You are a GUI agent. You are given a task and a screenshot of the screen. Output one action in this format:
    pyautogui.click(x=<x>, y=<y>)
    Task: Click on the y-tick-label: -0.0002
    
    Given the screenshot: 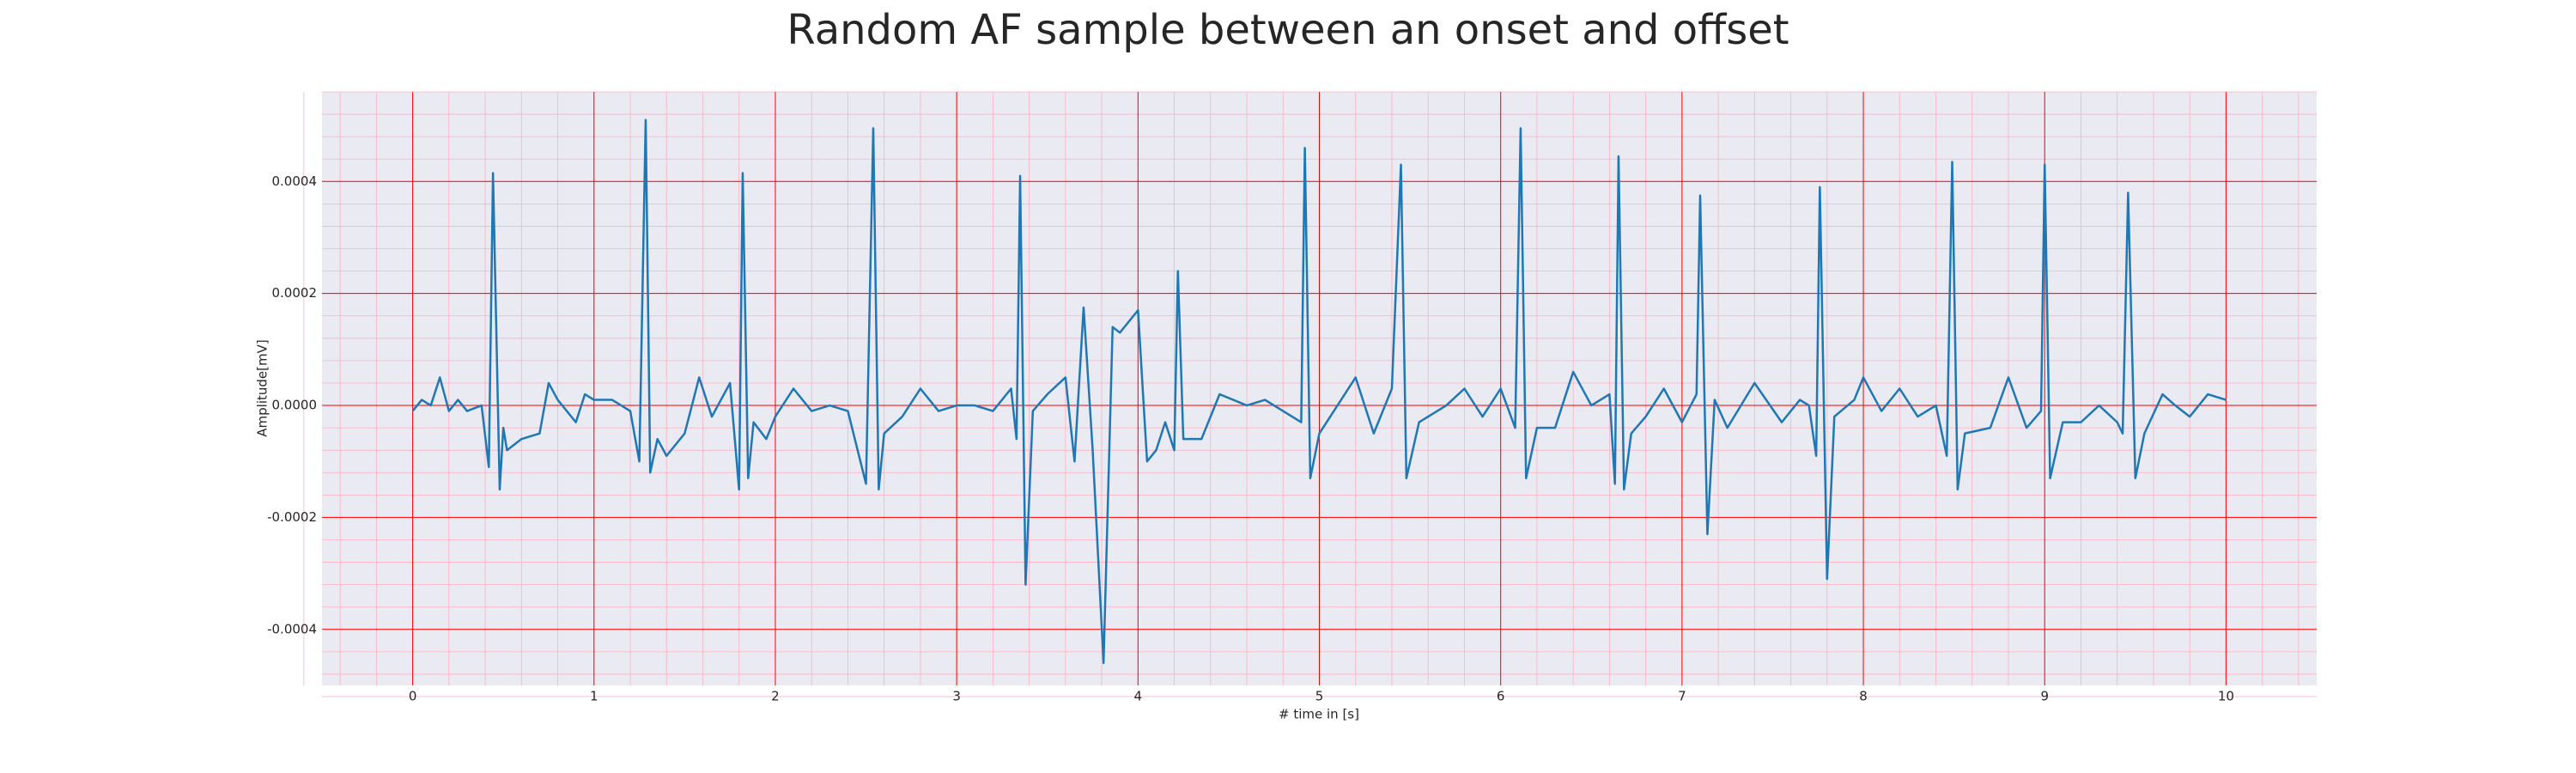 What is the action you would take?
    pyautogui.click(x=292, y=517)
    